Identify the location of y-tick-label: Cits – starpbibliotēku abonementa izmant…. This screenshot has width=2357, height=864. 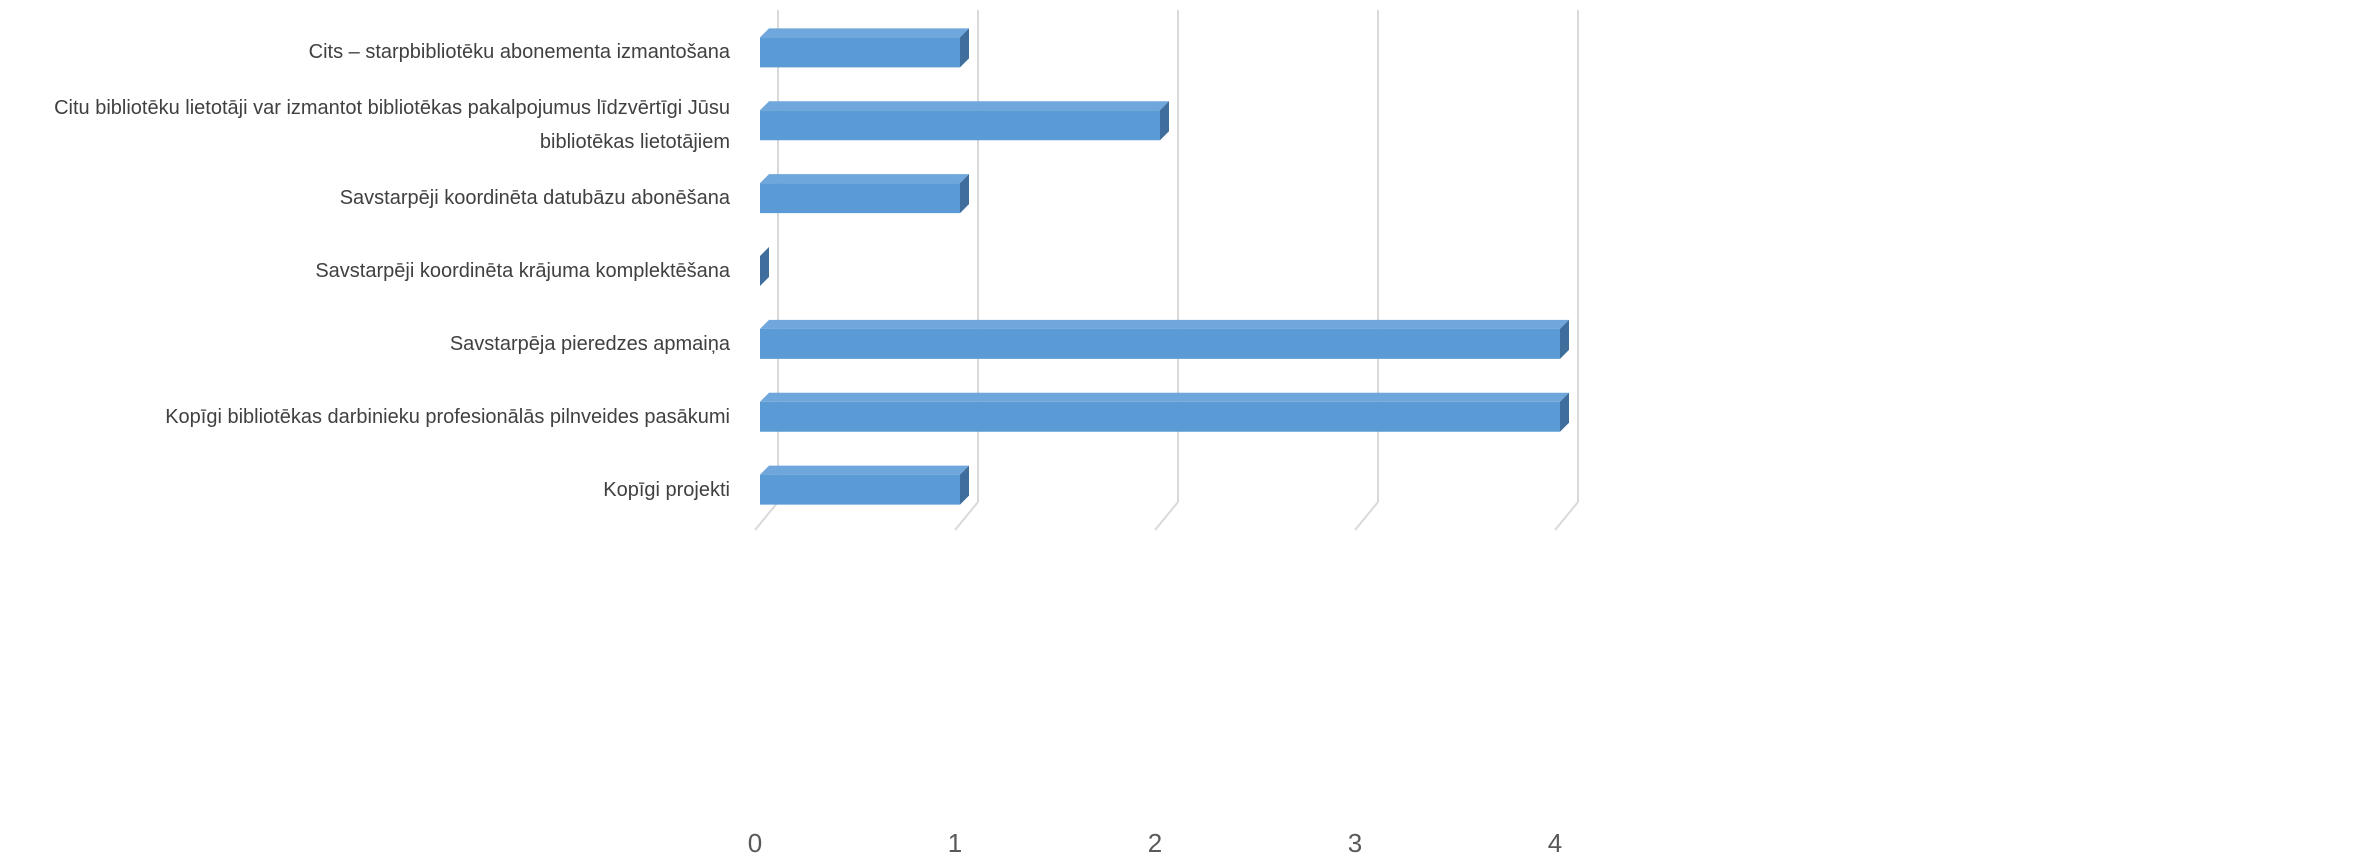
(519, 52).